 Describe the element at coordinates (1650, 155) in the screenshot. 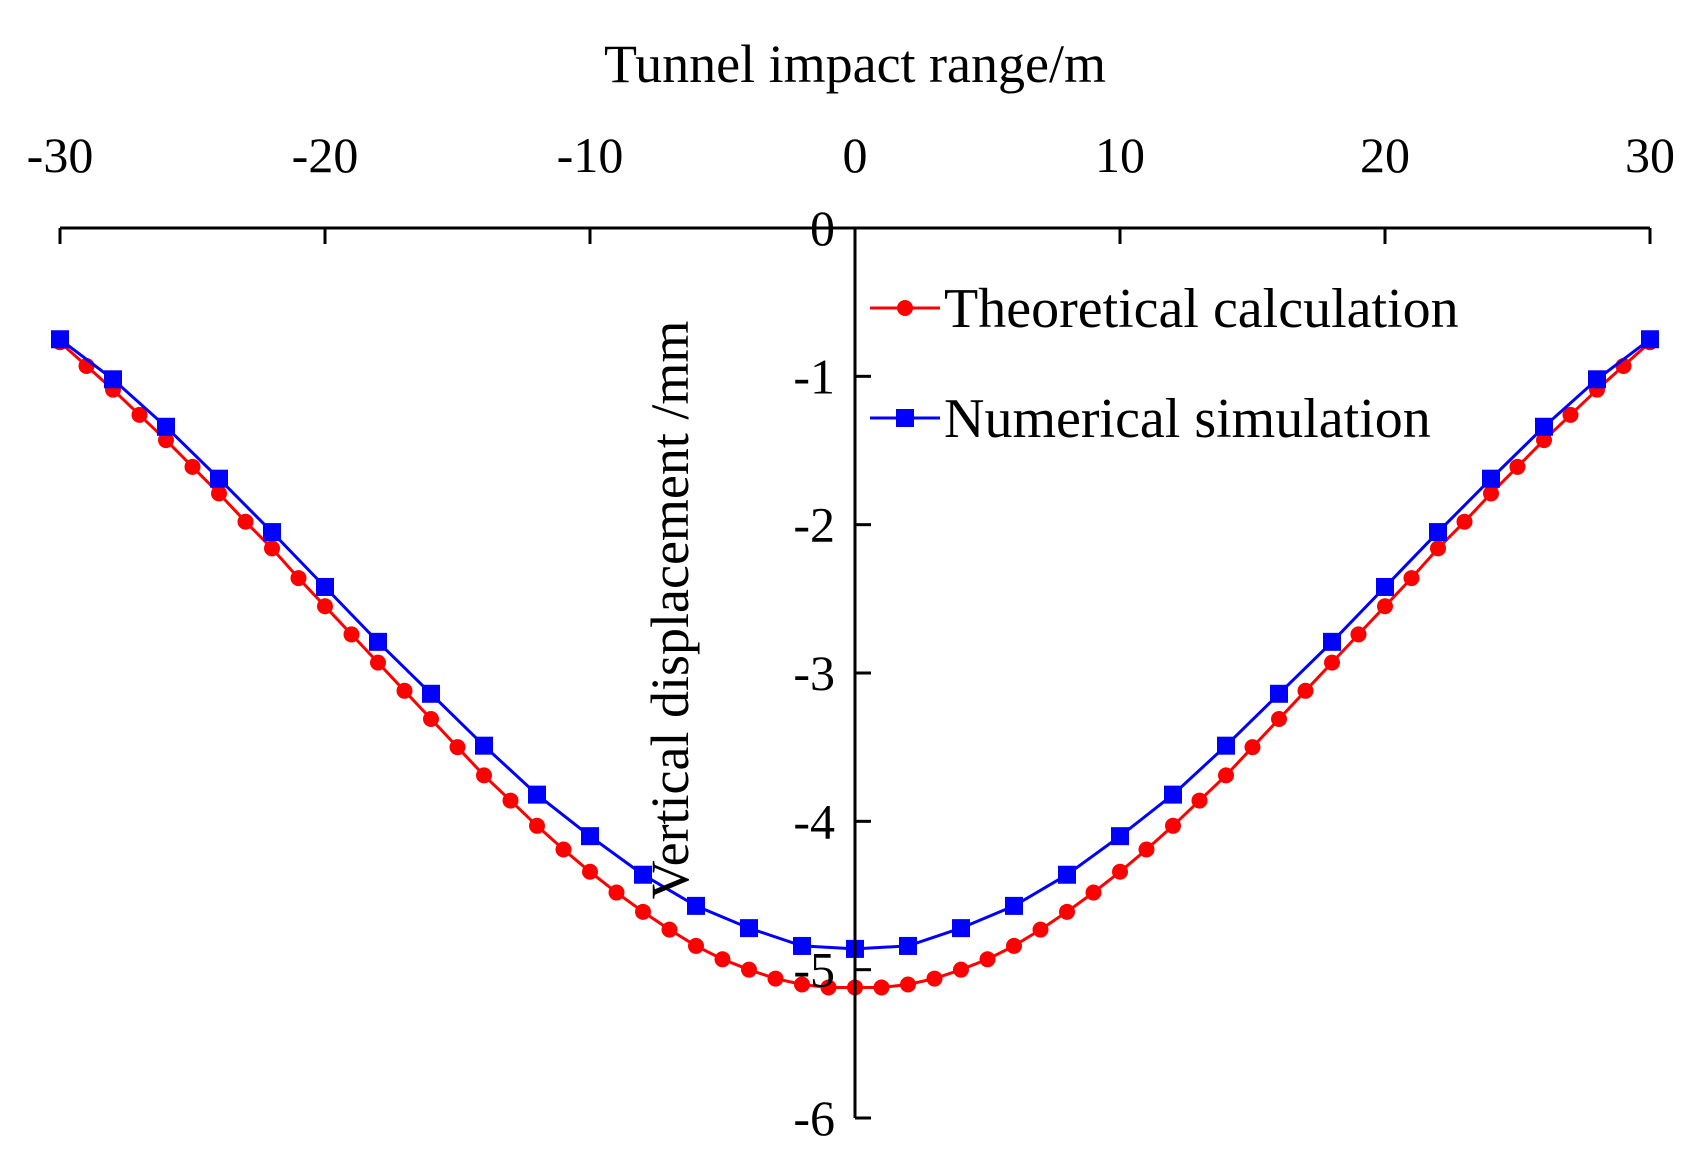

I see `x-tick-label: 30` at that location.